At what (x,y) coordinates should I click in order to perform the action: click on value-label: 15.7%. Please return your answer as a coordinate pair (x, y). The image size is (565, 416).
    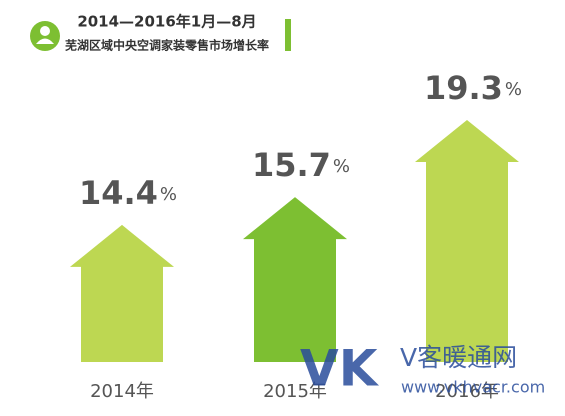
    Looking at the image, I should click on (301, 165).